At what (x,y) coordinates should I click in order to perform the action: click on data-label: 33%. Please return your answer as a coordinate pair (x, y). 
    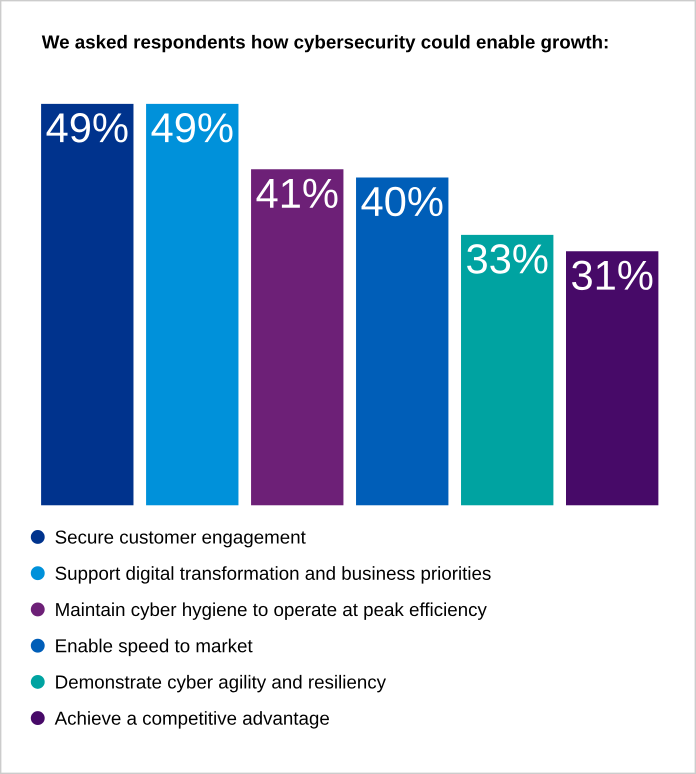
    Looking at the image, I should click on (507, 259).